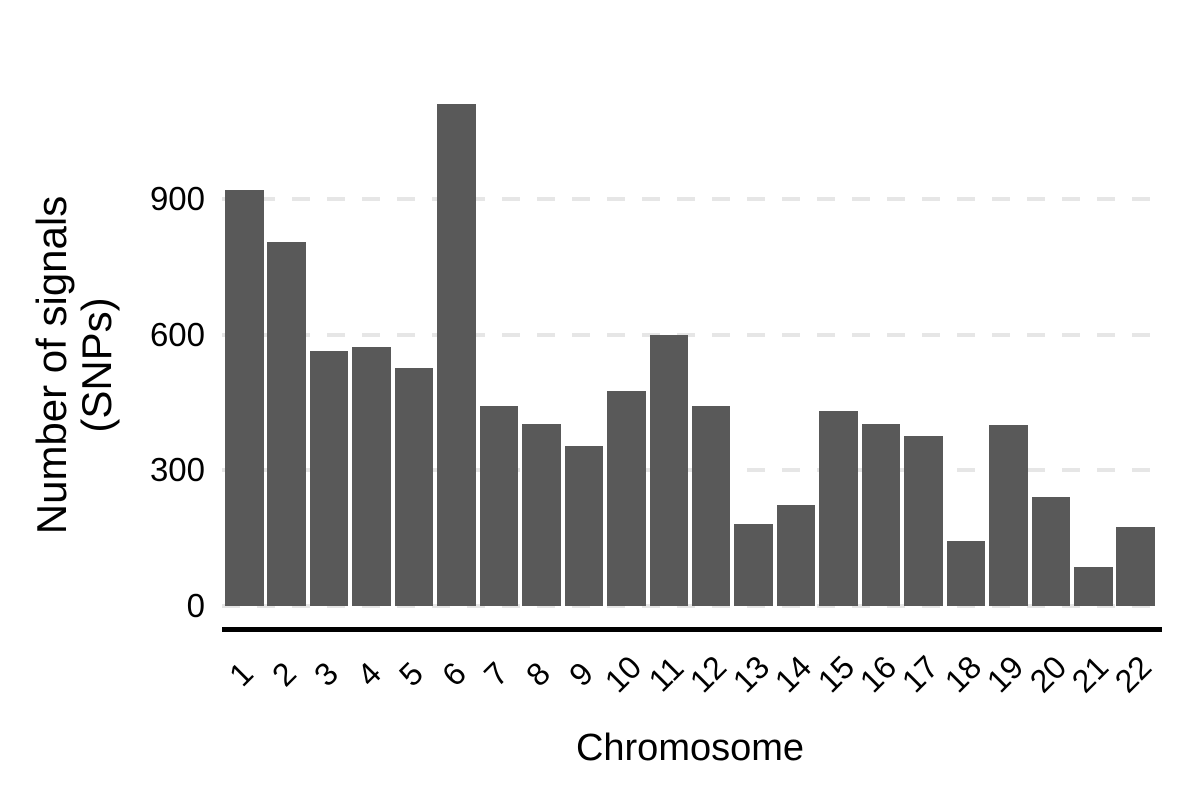 This screenshot has width=1200, height=800. Describe the element at coordinates (96, 365) in the screenshot. I see `y-axis-title-line-2: (SNPs)` at that location.